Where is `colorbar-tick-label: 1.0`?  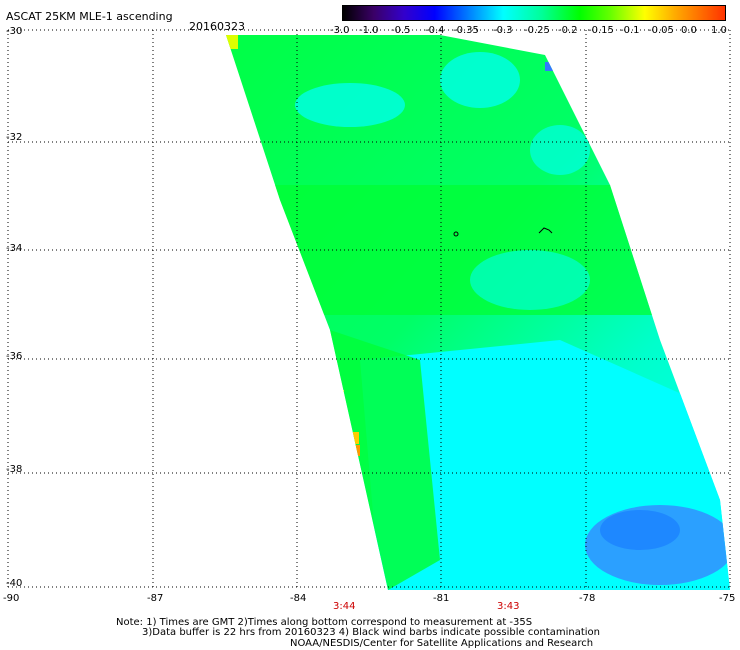 colorbar-tick-label: 1.0 is located at coordinates (719, 30).